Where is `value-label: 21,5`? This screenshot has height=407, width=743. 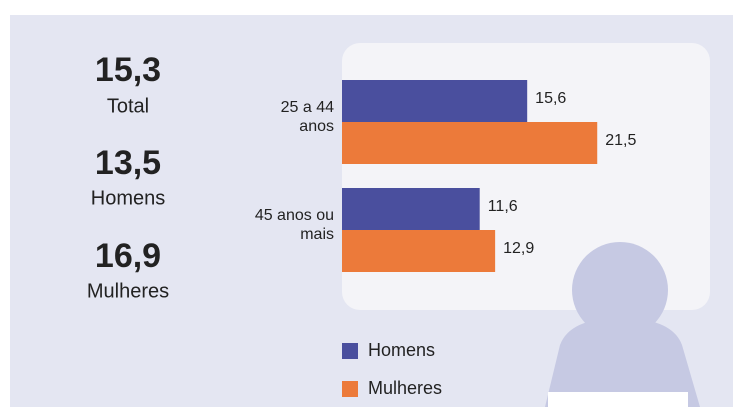
value-label: 21,5 is located at coordinates (620, 140).